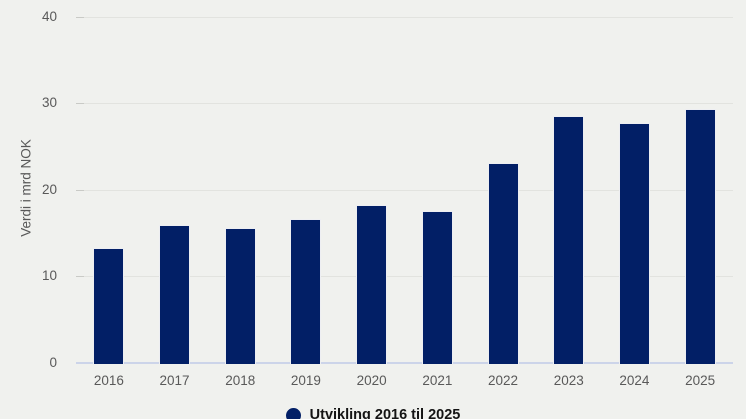 Image resolution: width=746 pixels, height=419 pixels. Describe the element at coordinates (371, 380) in the screenshot. I see `x-axis-label-2020: 2020` at that location.